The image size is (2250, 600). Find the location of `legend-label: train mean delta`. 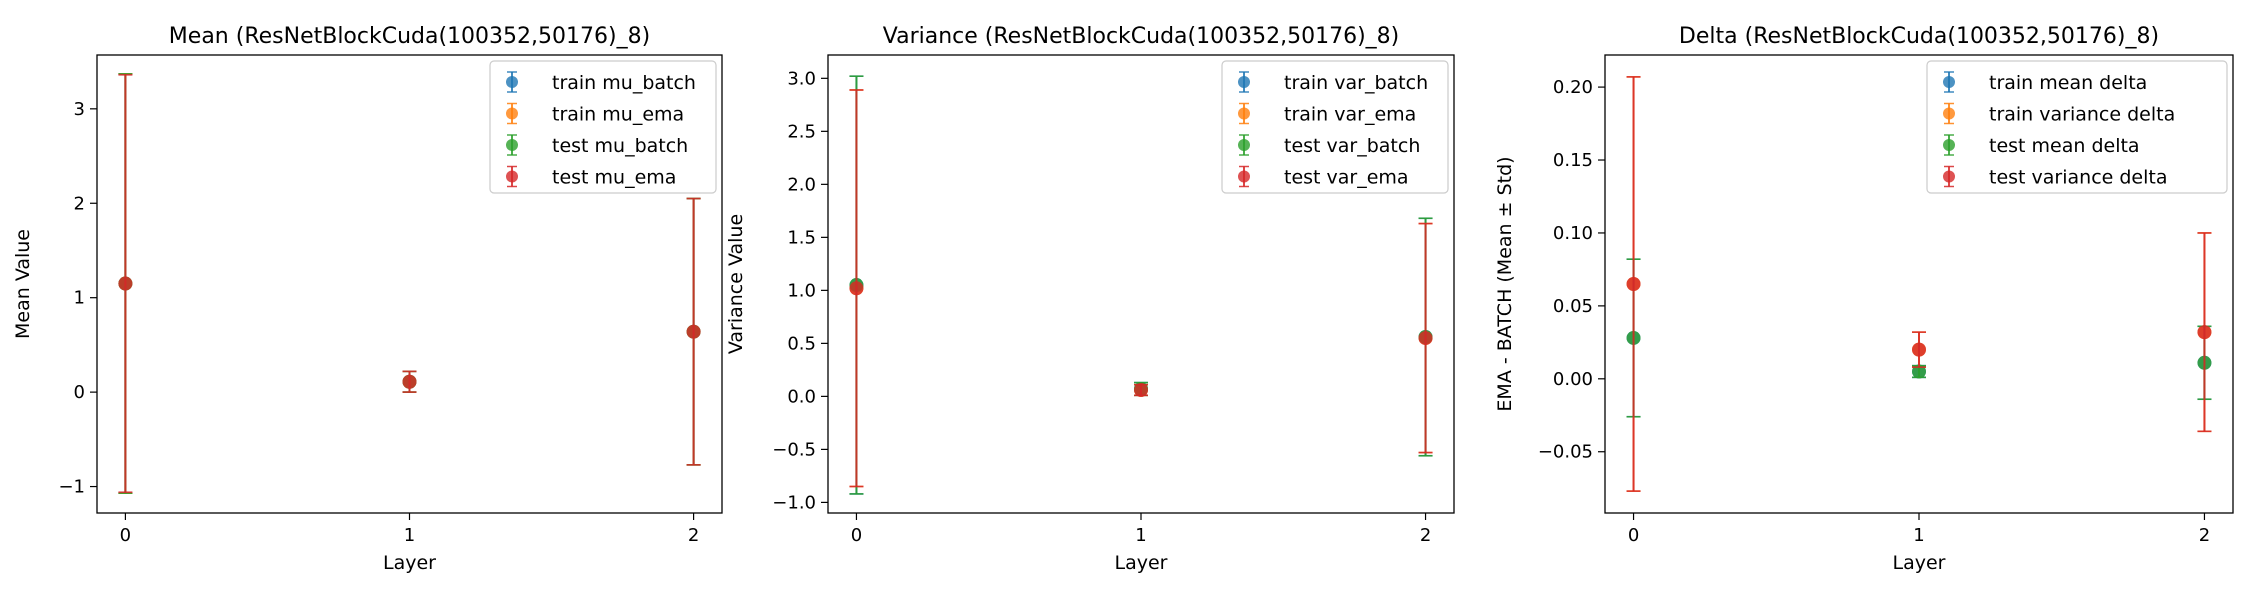

legend-label: train mean delta is located at coordinates (2068, 83).